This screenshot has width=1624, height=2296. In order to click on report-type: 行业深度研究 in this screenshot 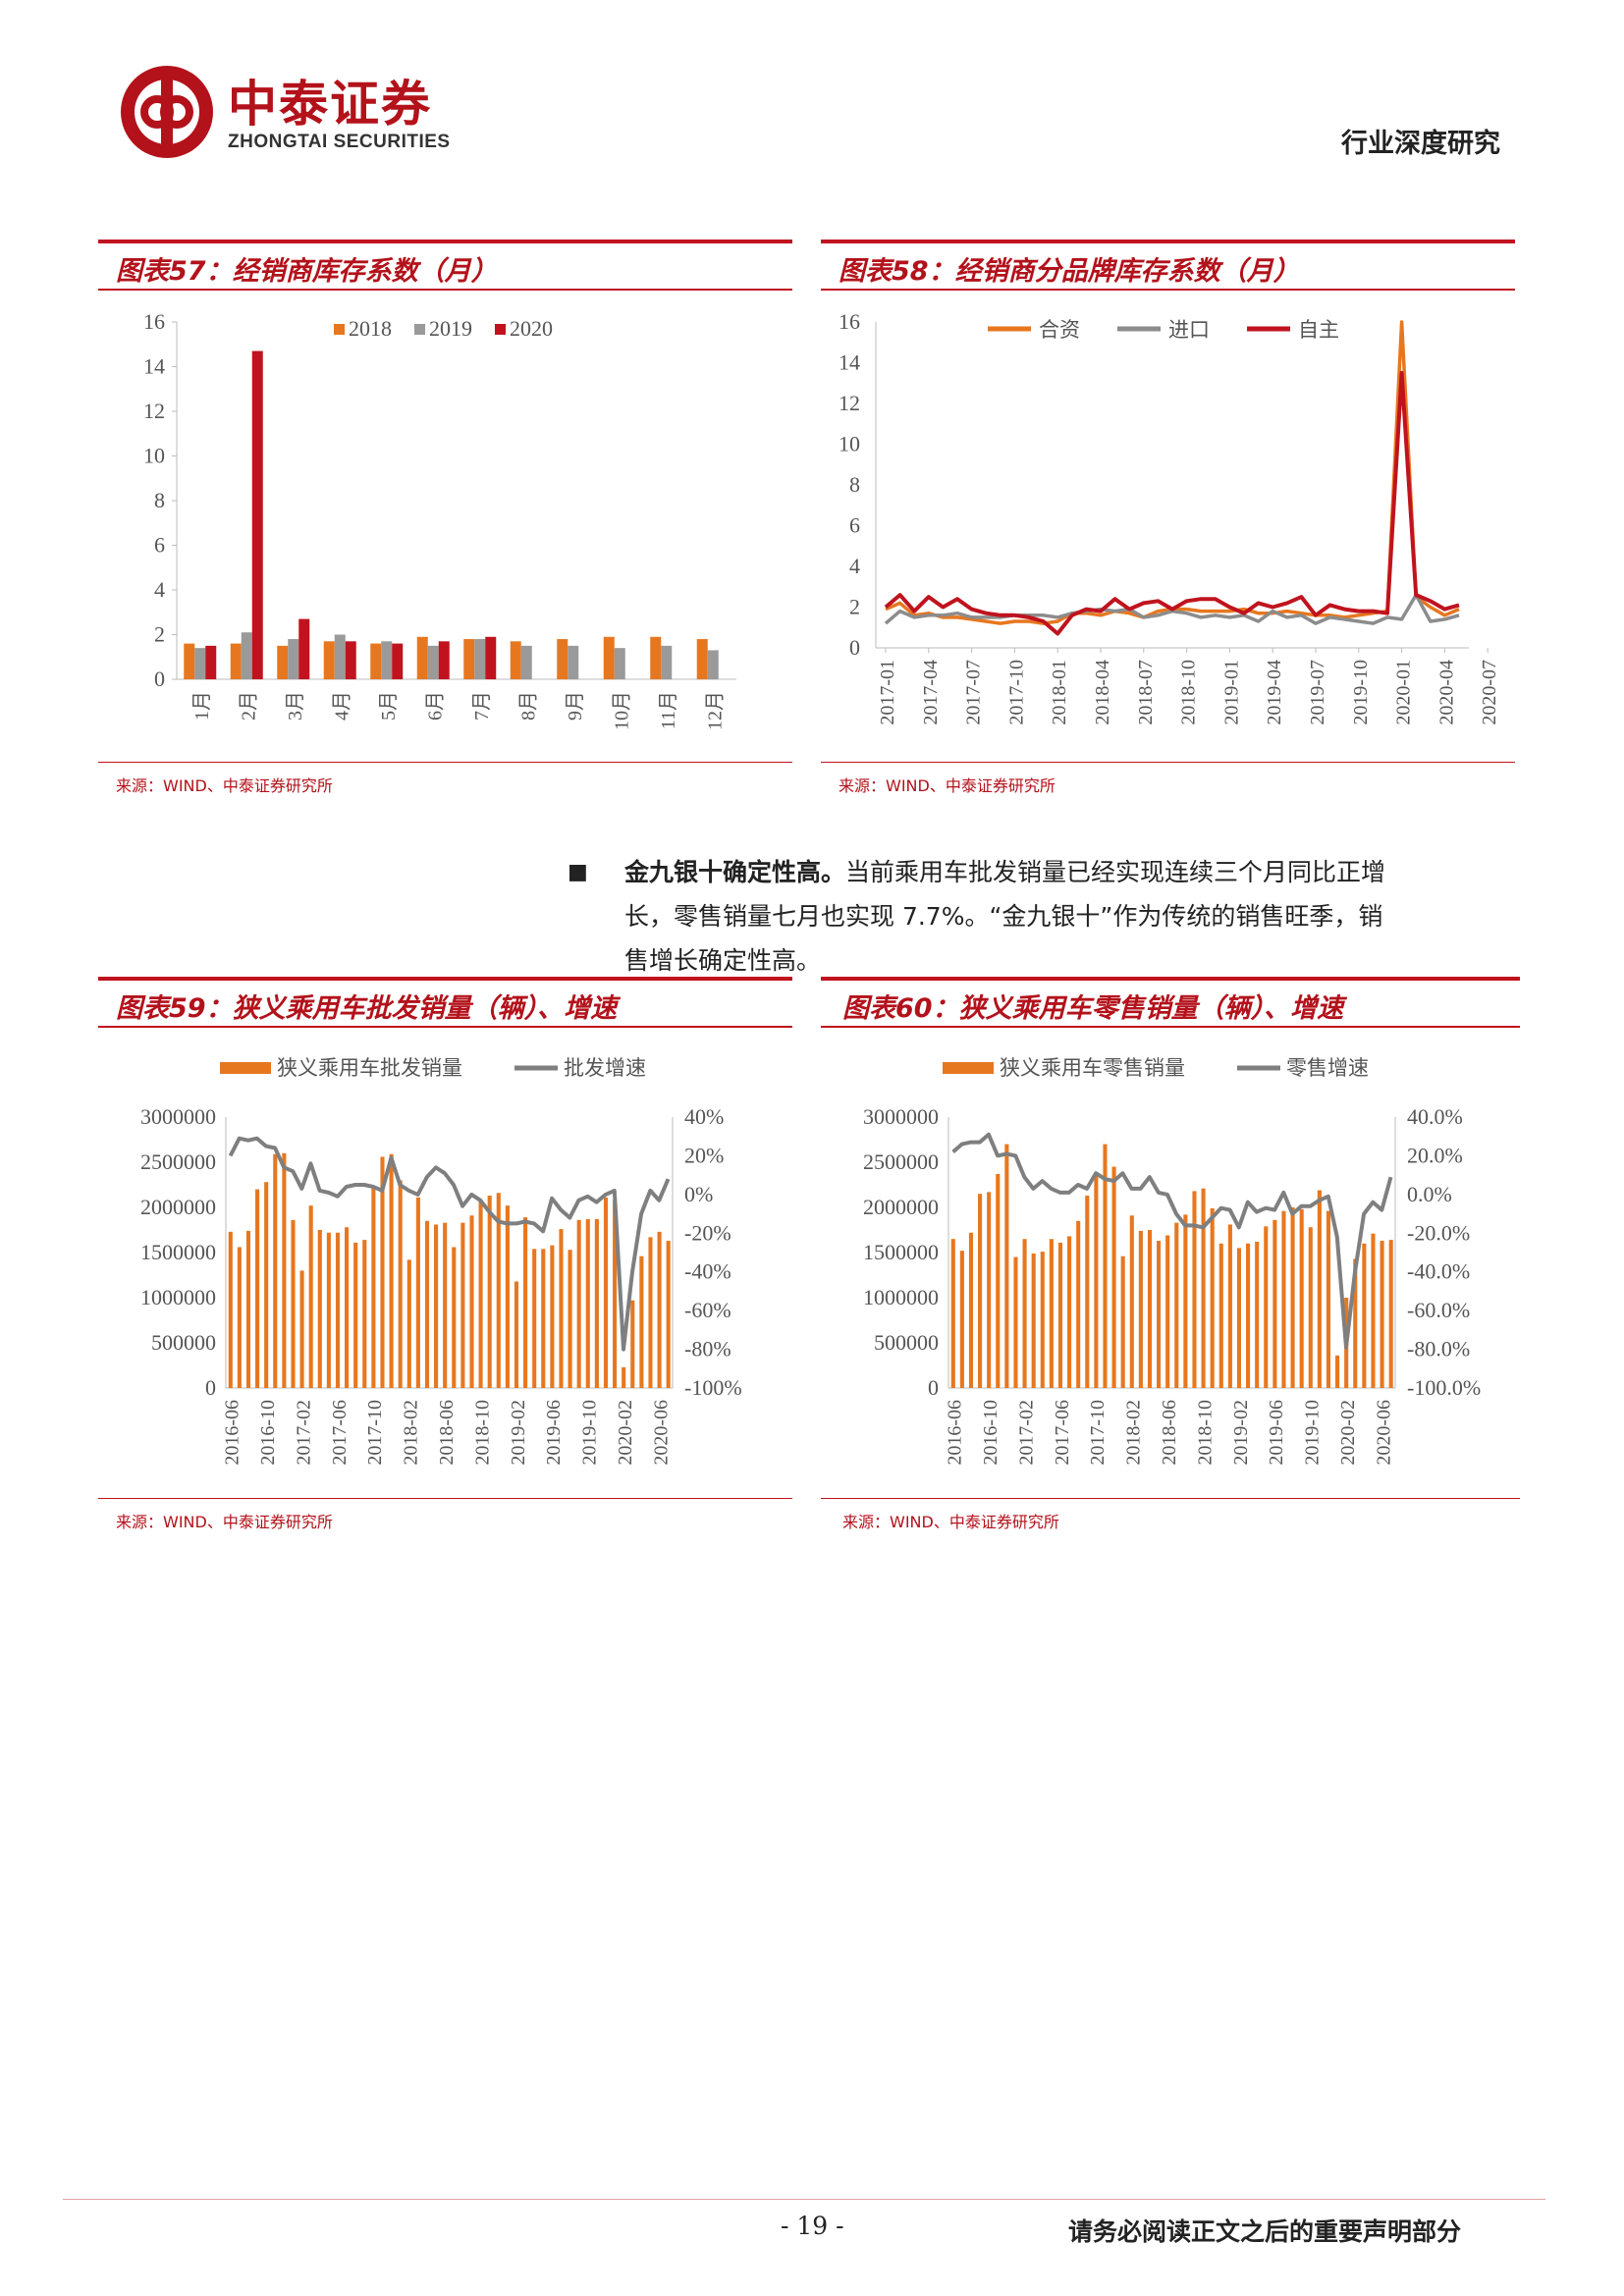, I will do `click(1420, 144)`.